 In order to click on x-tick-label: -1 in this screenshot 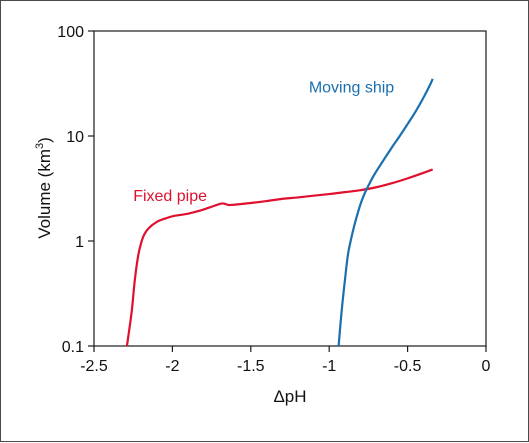, I will do `click(329, 366)`.